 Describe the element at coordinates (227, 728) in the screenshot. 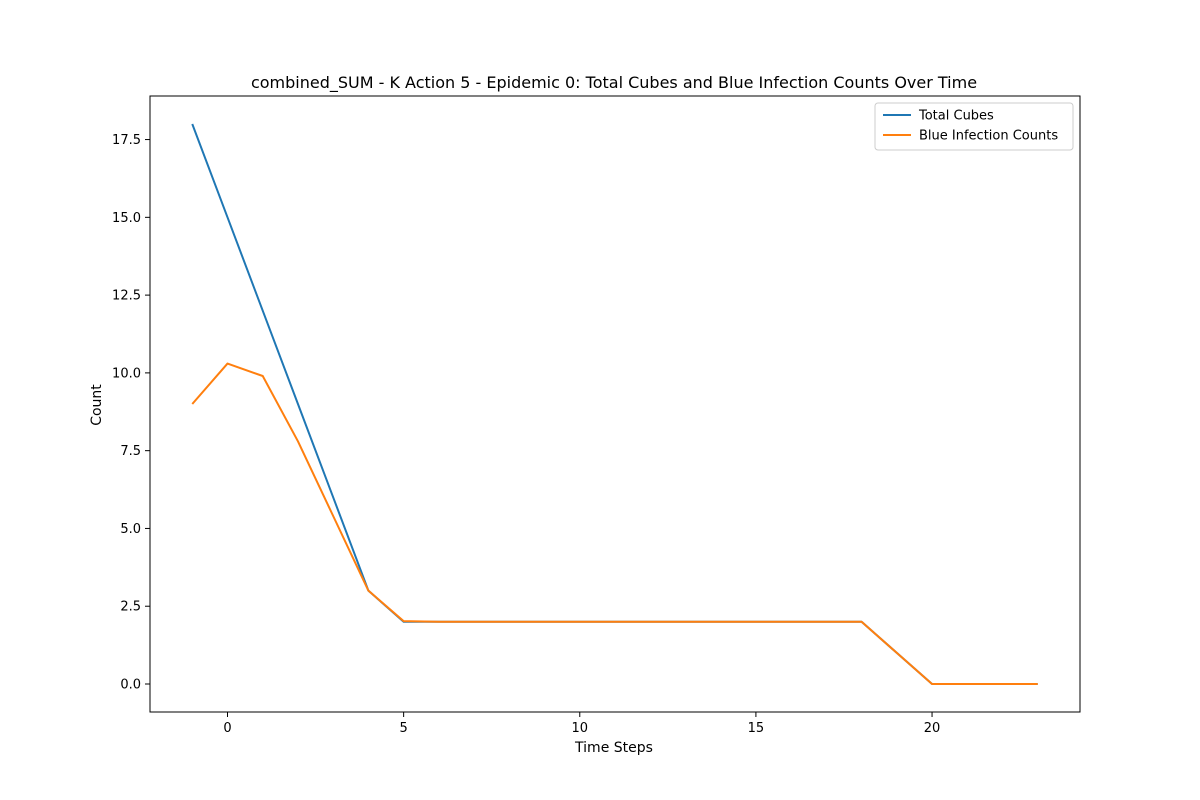

I see `x-tick-label: 0` at that location.